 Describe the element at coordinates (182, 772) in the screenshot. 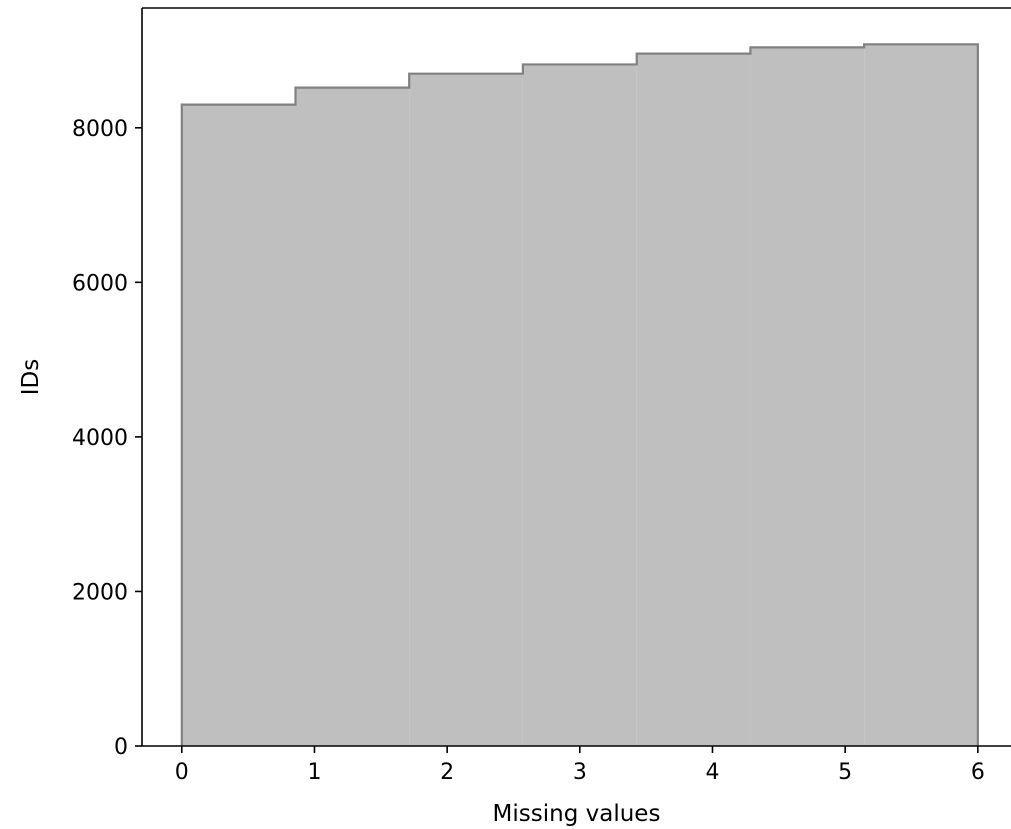

I see `x-tick-label: 0` at that location.